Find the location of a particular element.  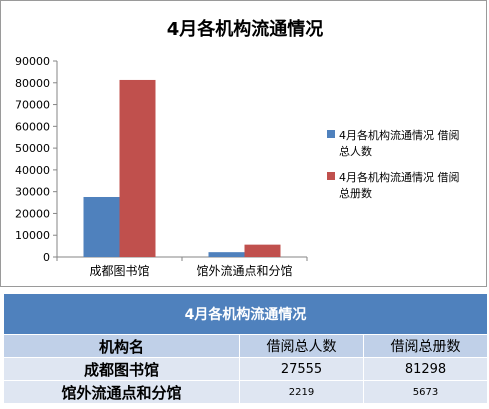

table-row: 成都图书馆 27555 81298 is located at coordinates (246, 369).